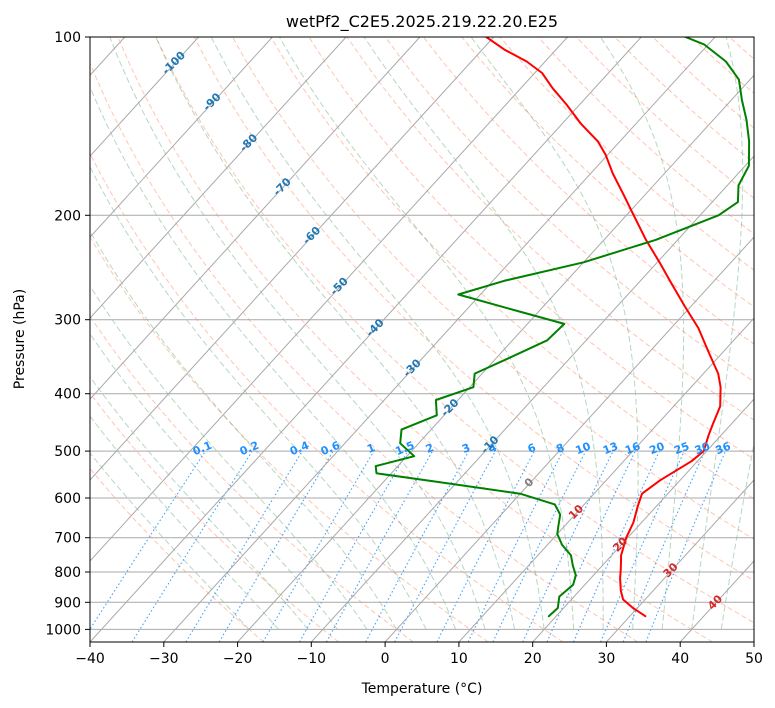 Image resolution: width=775 pixels, height=708 pixels. What do you see at coordinates (422, 689) in the screenshot?
I see `x-axis-label: Temperature (°C)` at bounding box center [422, 689].